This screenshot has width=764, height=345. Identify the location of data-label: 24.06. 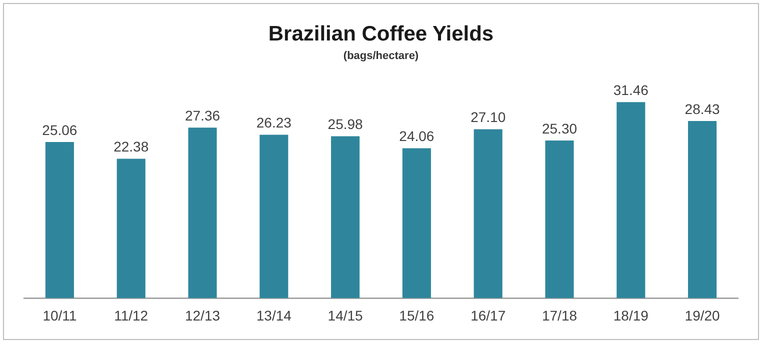
(416, 136).